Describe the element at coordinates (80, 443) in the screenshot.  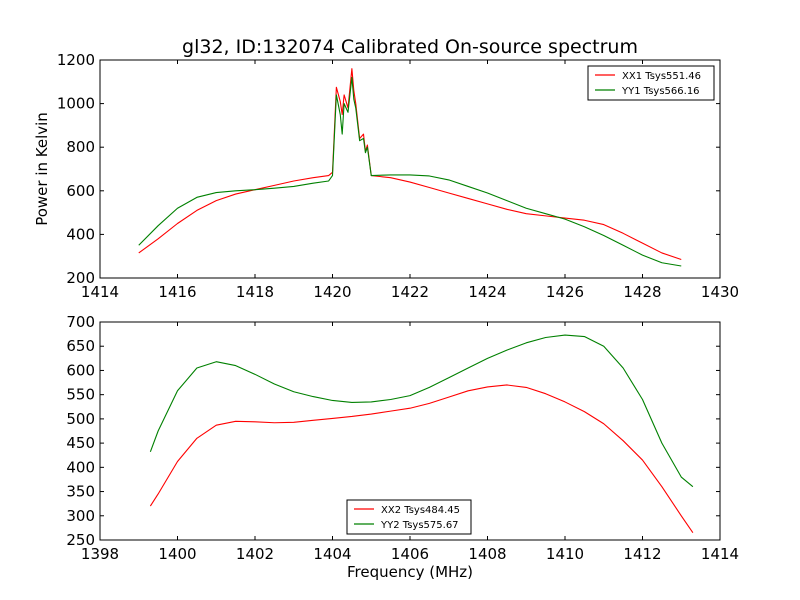
I see `y-tick-label: 450` at that location.